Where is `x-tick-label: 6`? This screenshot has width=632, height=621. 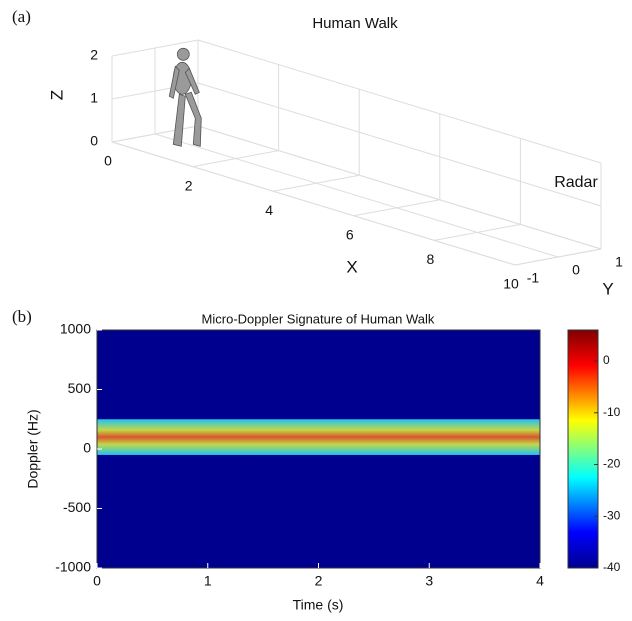
x-tick-label: 6 is located at coordinates (350, 235).